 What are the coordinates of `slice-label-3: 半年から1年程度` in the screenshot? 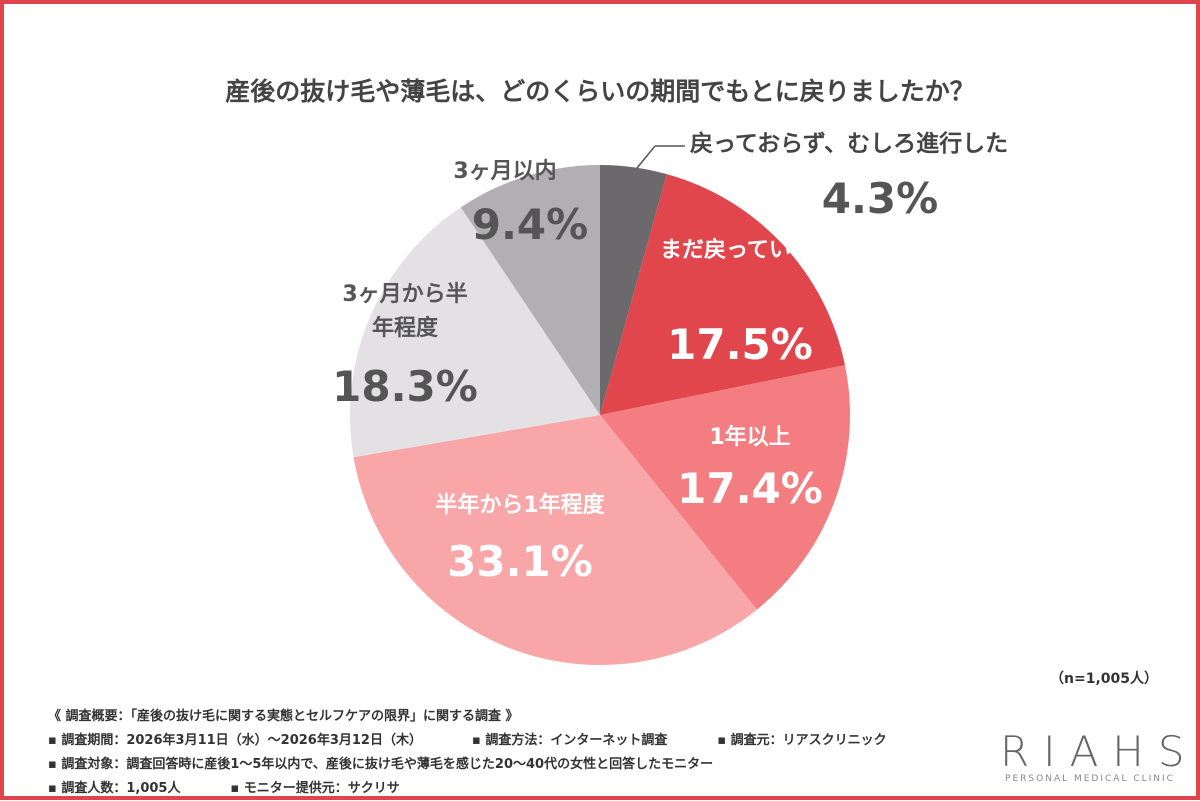 It's located at (520, 505).